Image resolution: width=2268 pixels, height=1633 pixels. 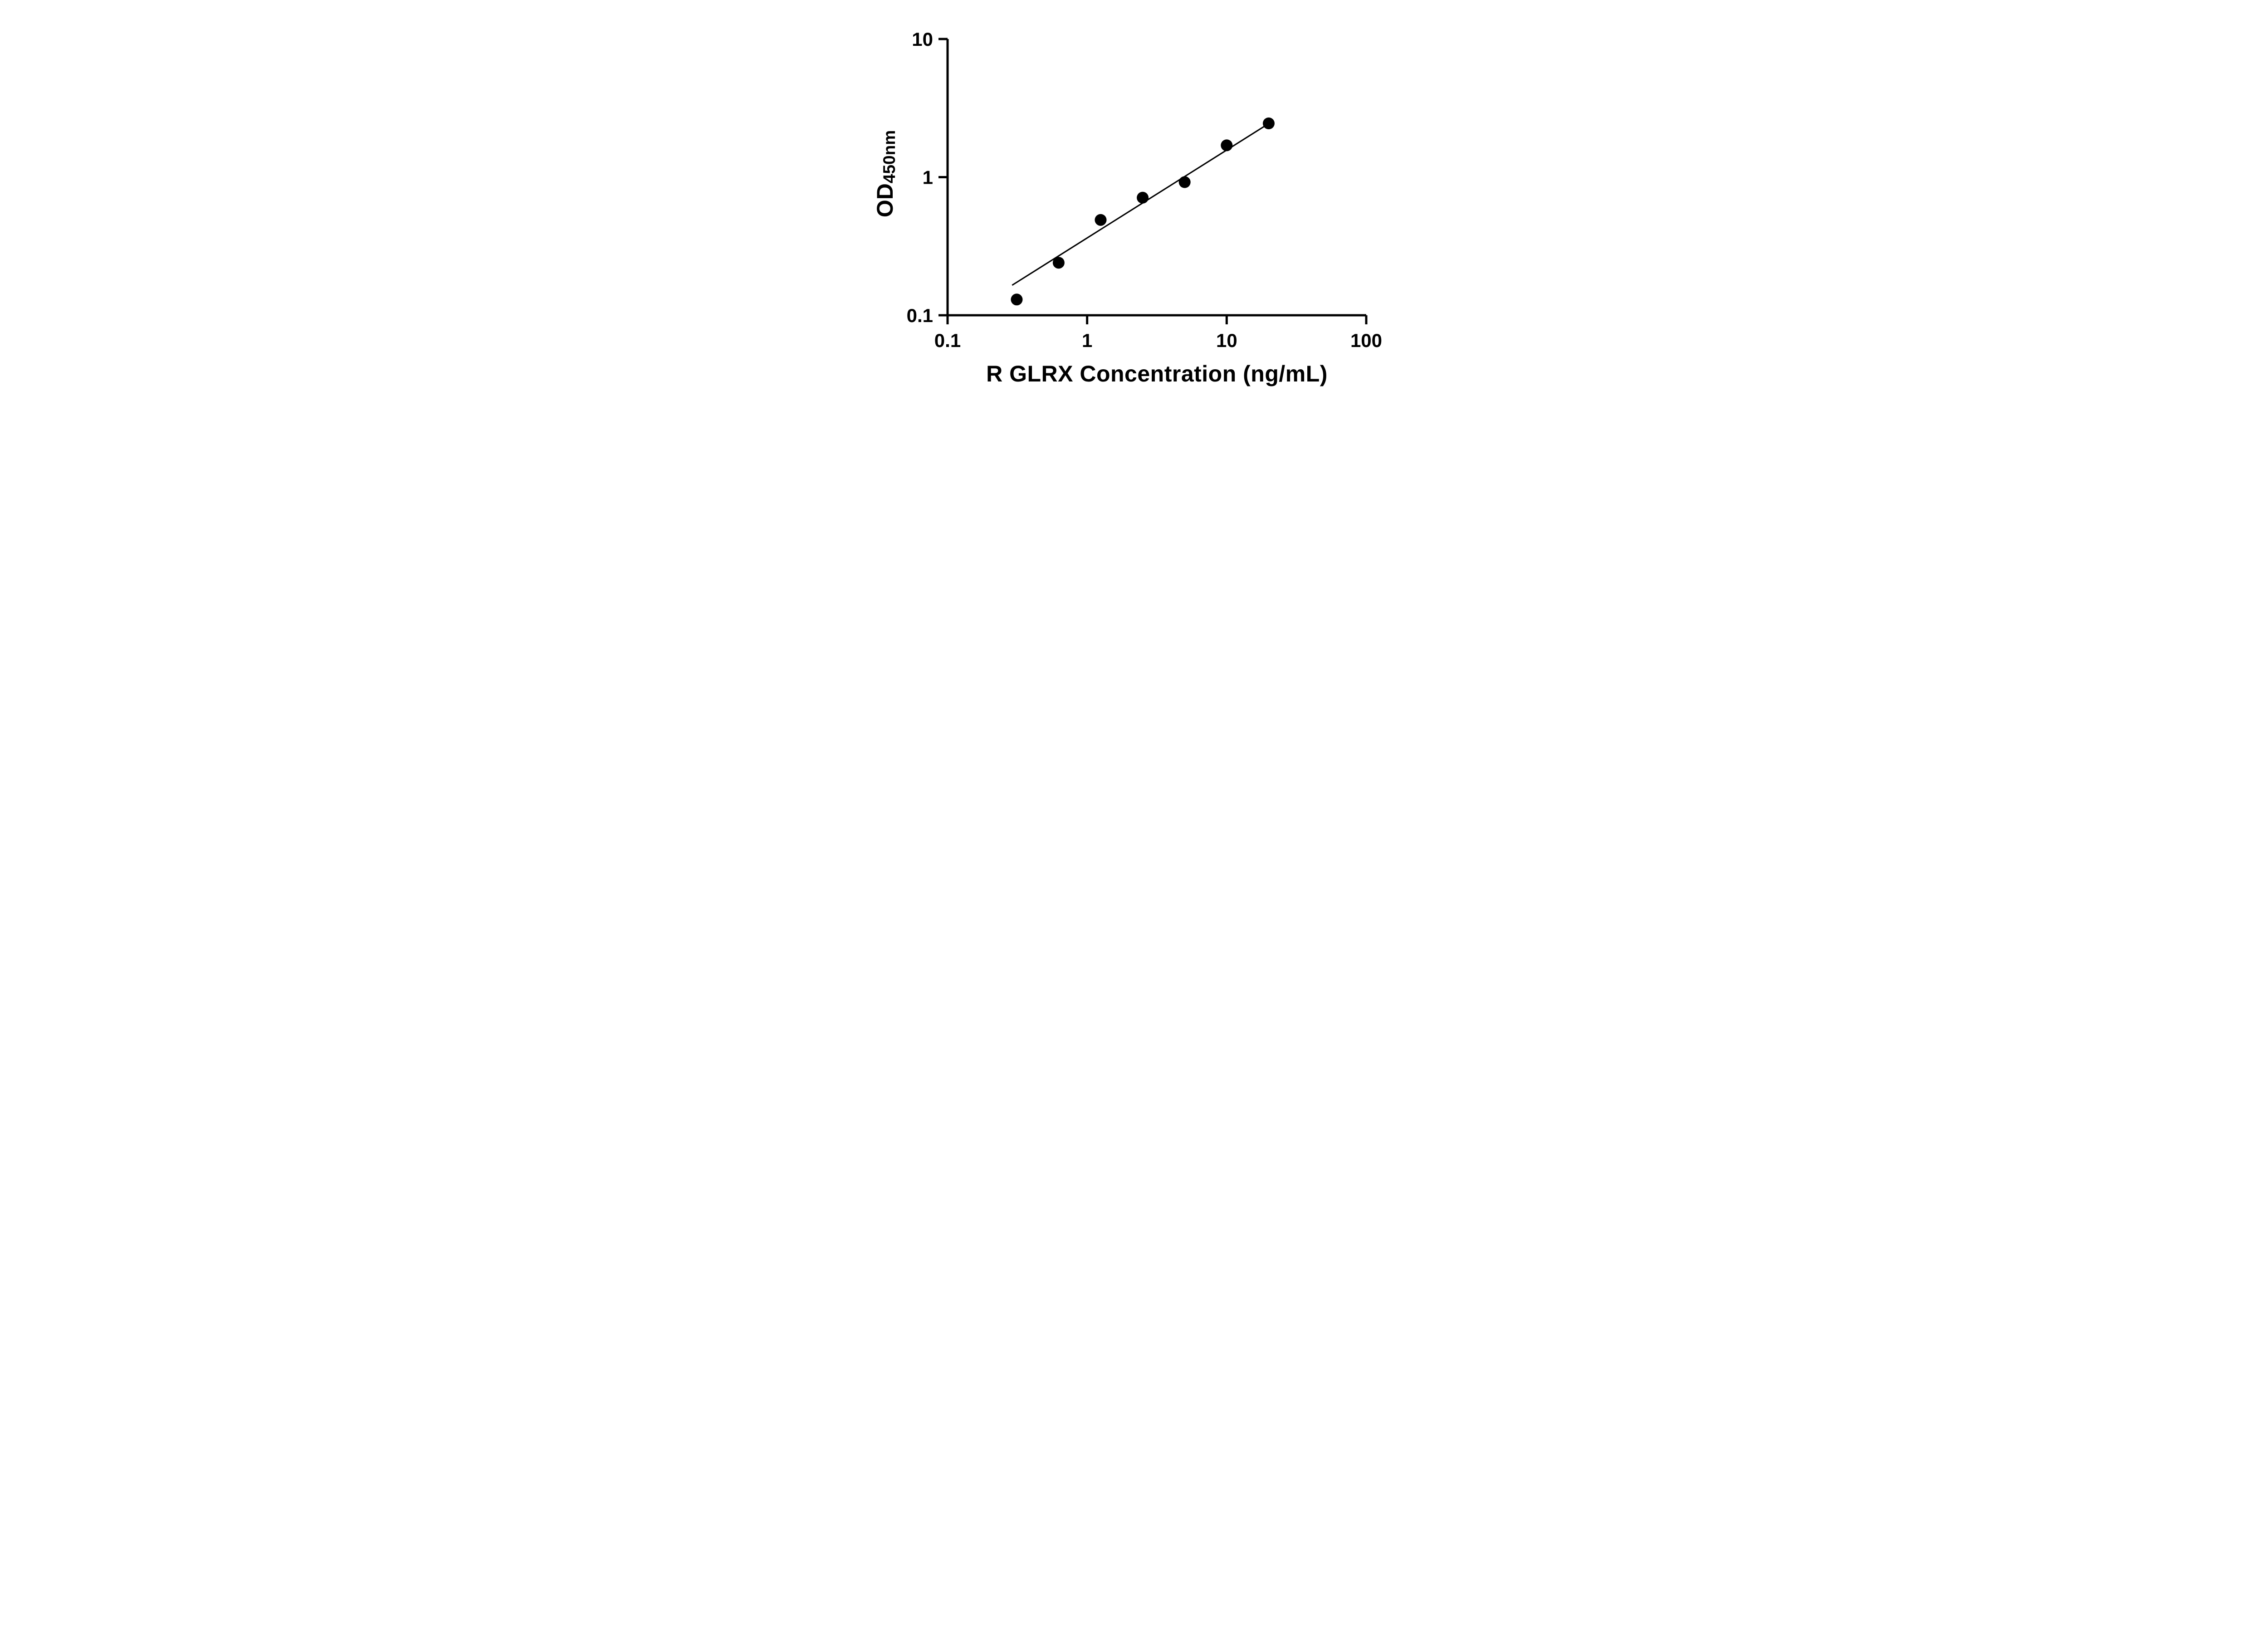 What do you see at coordinates (948, 340) in the screenshot?
I see `x-tick-label: 0.1` at bounding box center [948, 340].